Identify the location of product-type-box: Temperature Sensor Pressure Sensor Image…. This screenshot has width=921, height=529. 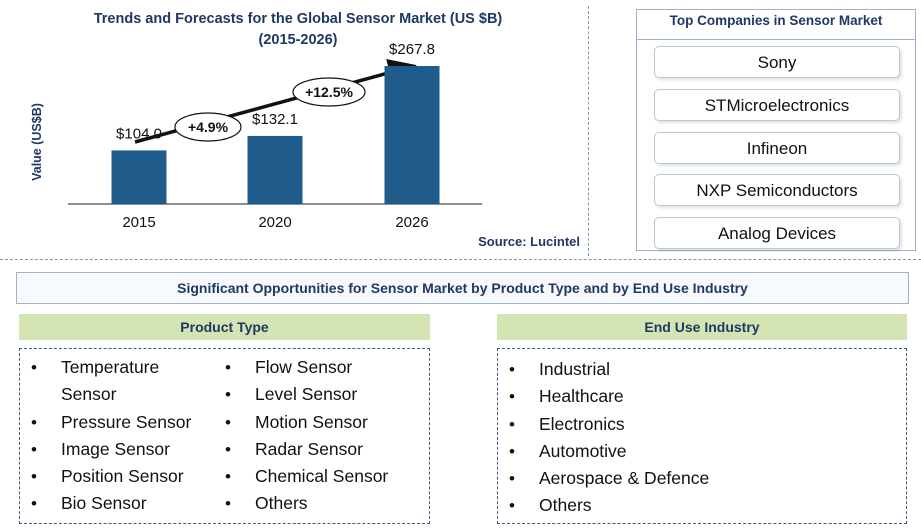
(224, 436).